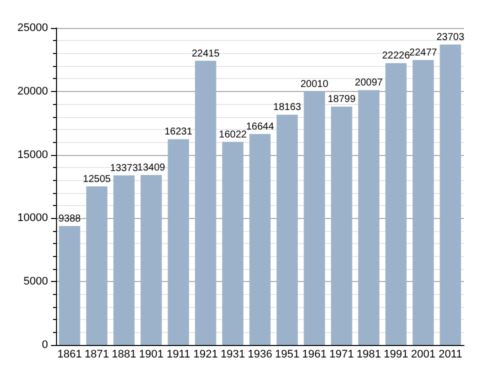 Image resolution: width=488 pixels, height=373 pixels. Describe the element at coordinates (205, 354) in the screenshot. I see `x-tick-label: 1921` at that location.